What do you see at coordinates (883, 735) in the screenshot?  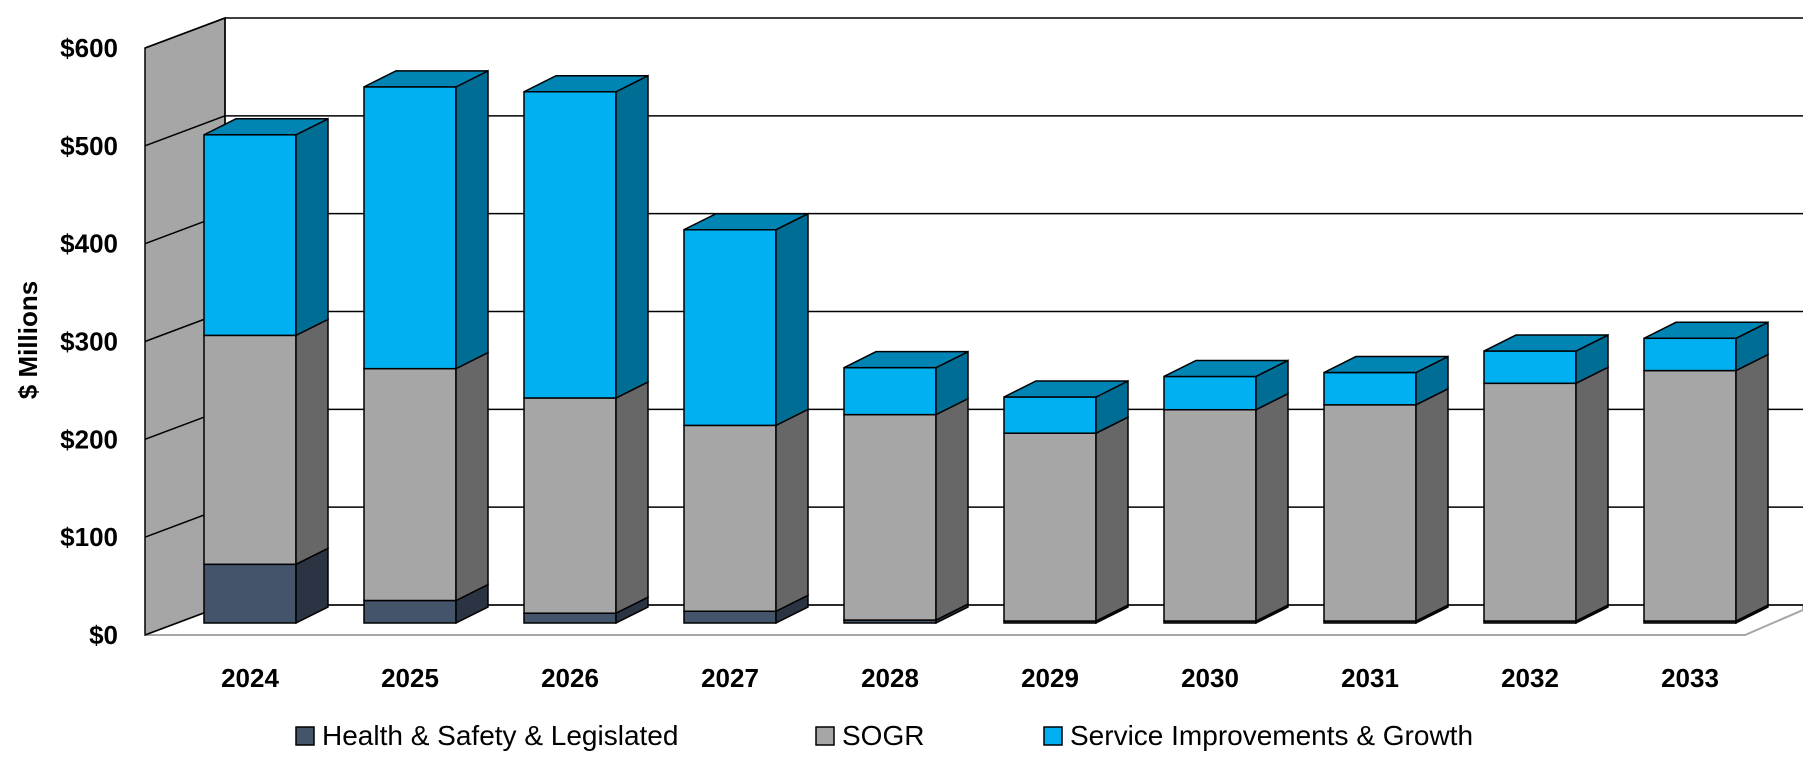 I see `legend-label: SOGR` at bounding box center [883, 735].